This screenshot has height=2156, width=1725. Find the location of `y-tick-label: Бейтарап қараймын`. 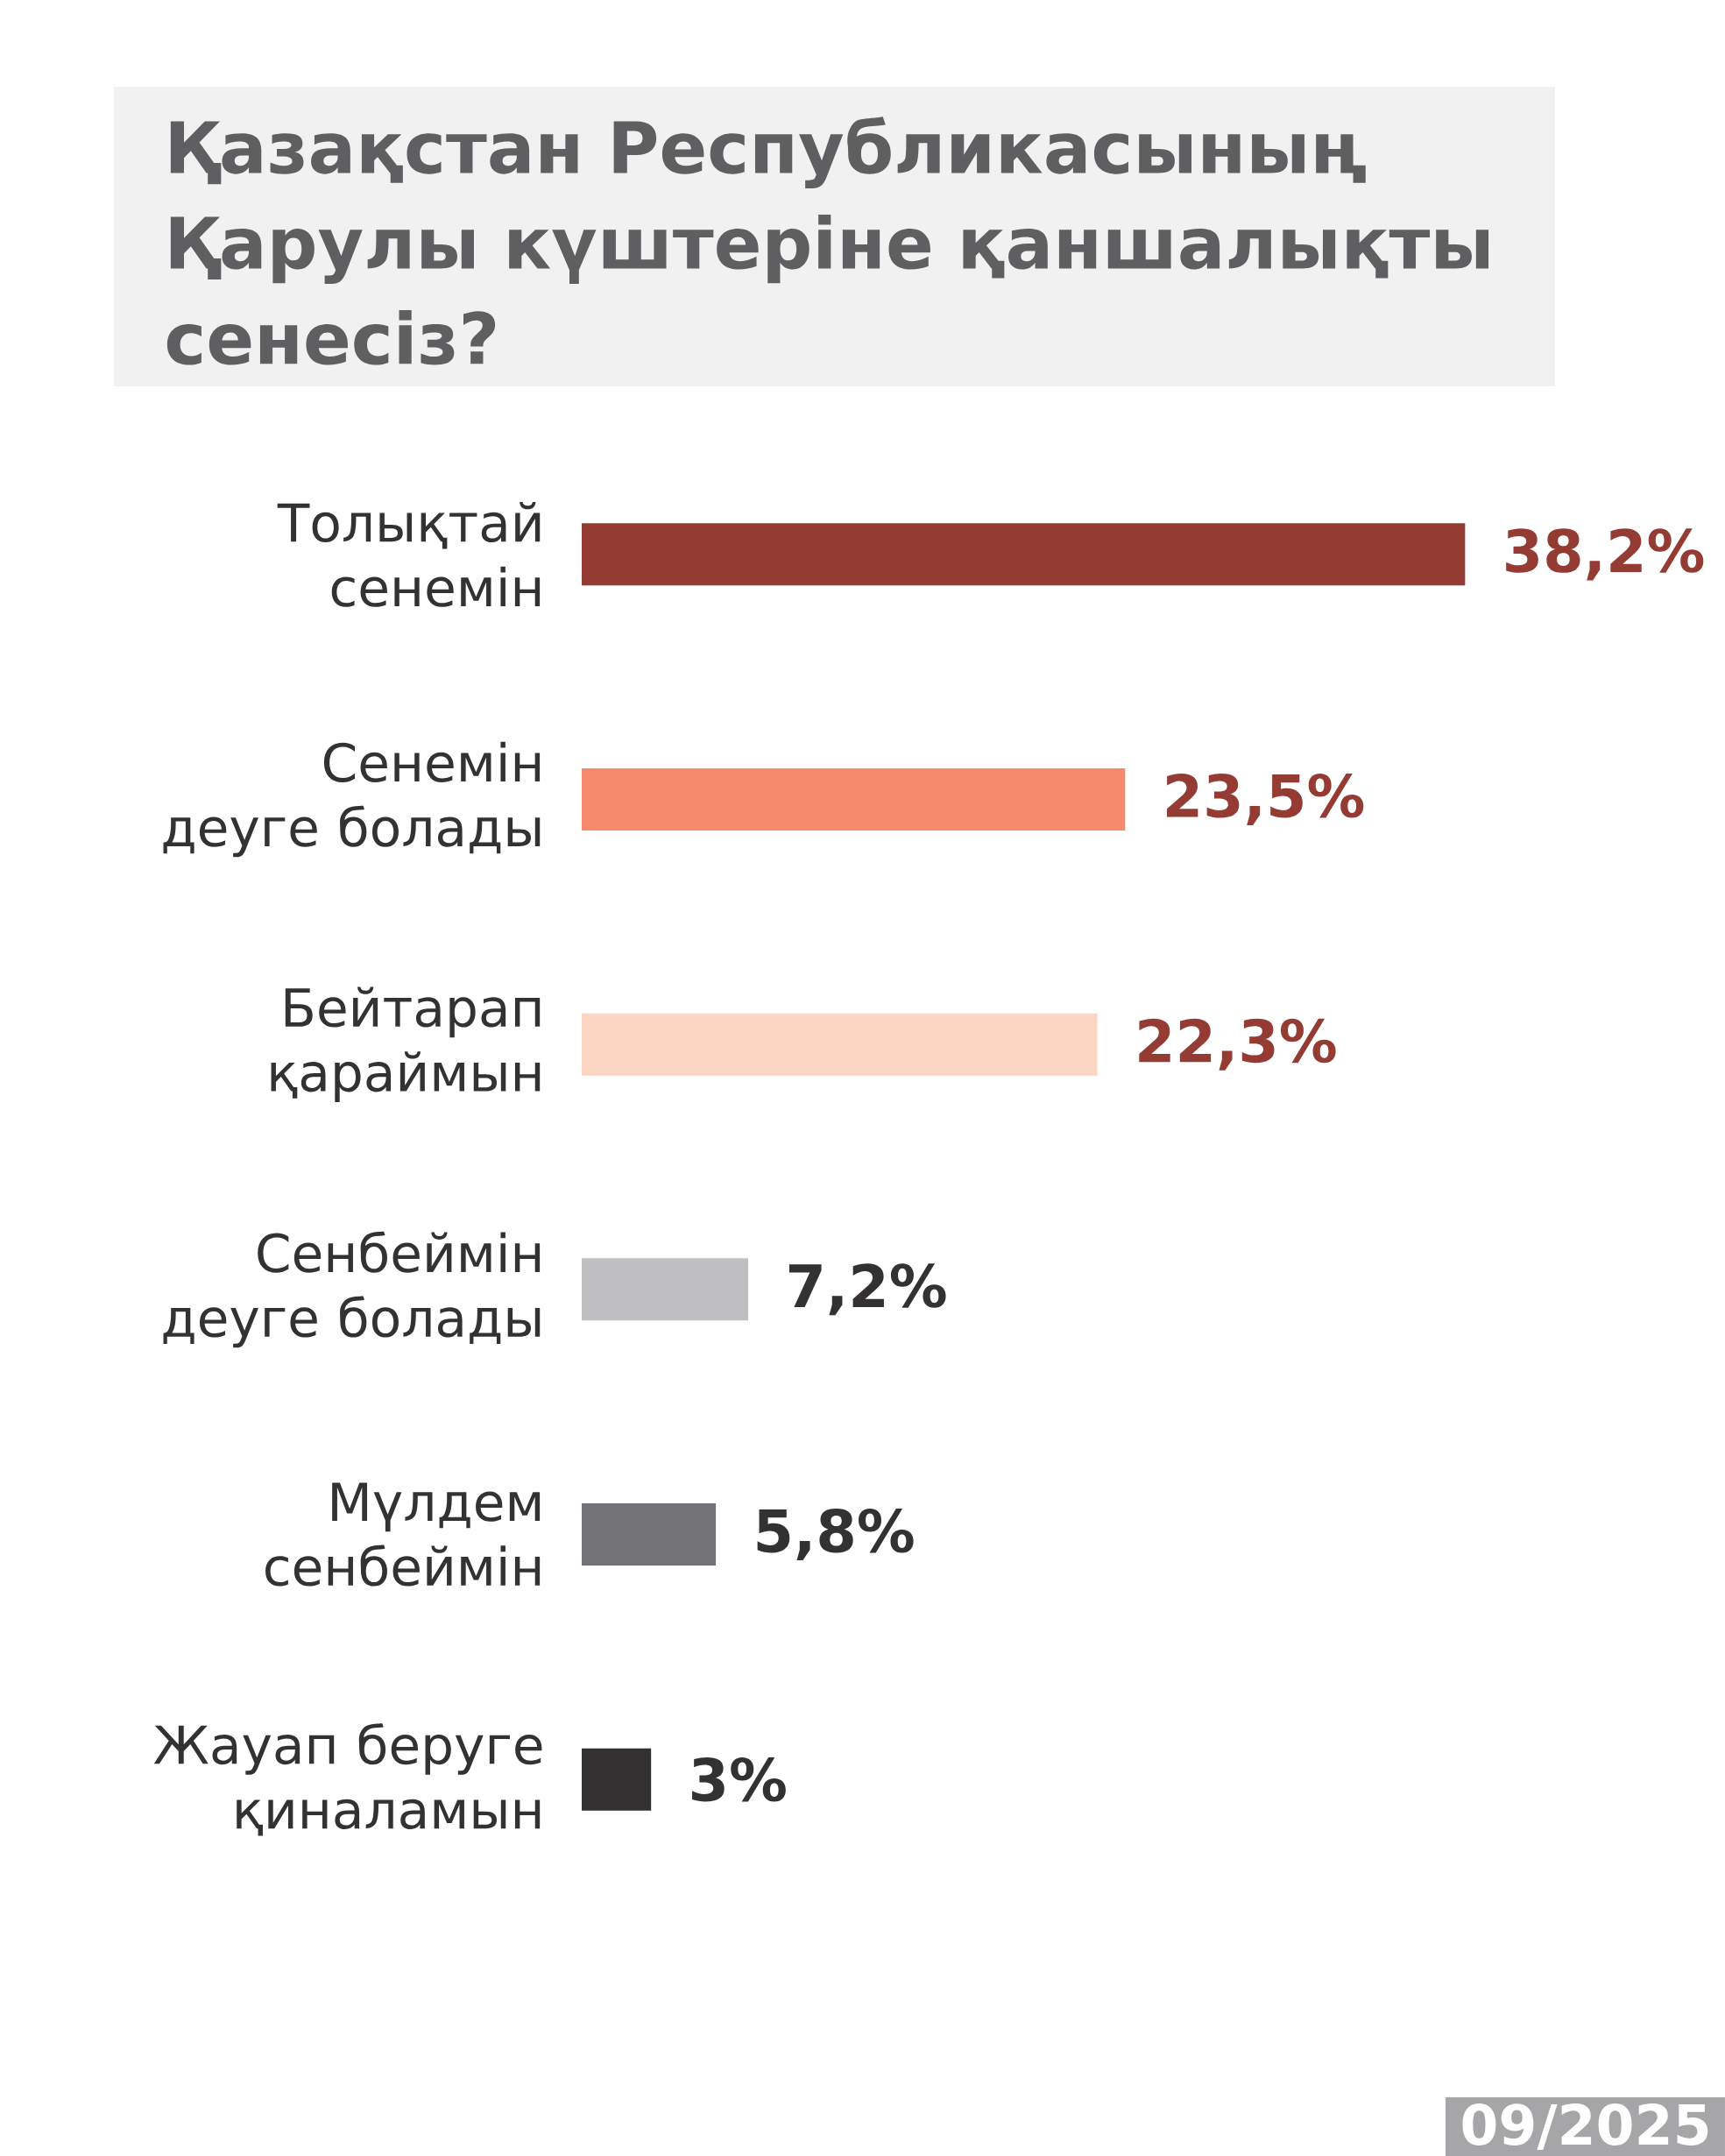

y-tick-label: Бейтарап қараймын is located at coordinates (406, 1044).